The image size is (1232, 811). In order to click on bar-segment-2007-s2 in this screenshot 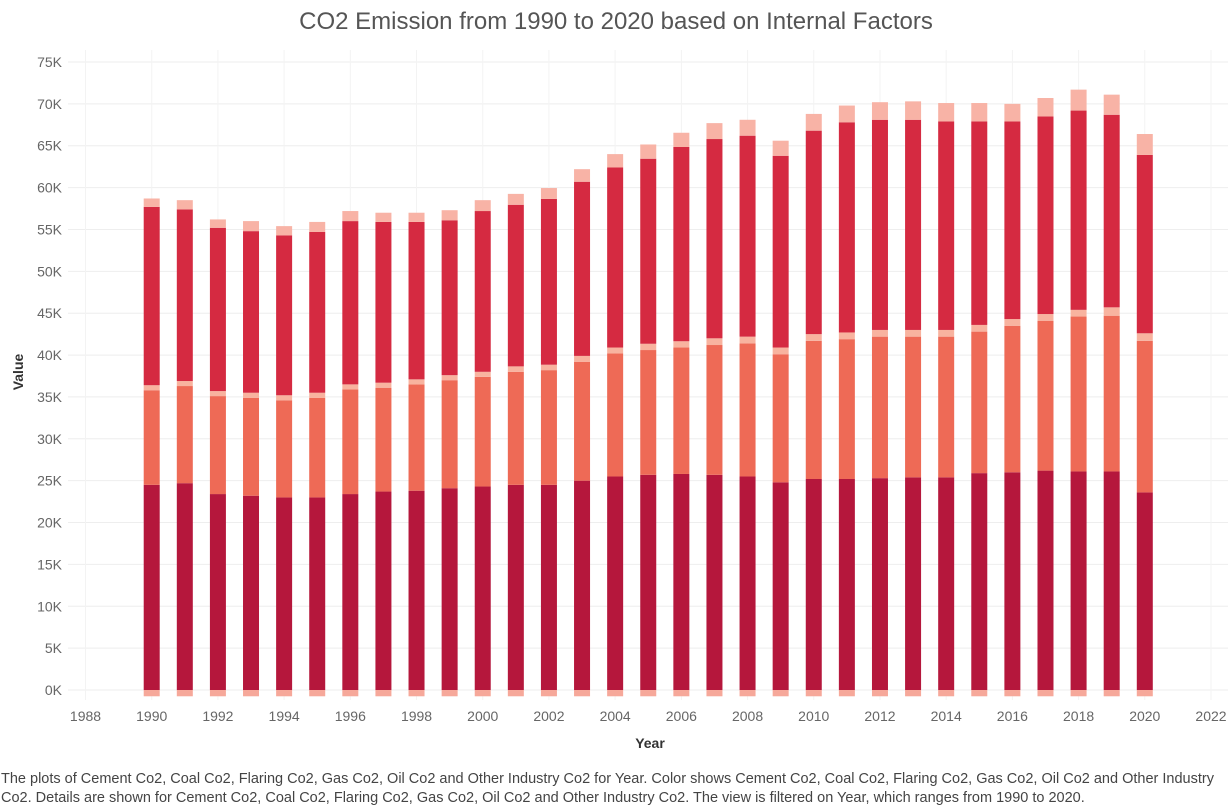, I will do `click(714, 410)`.